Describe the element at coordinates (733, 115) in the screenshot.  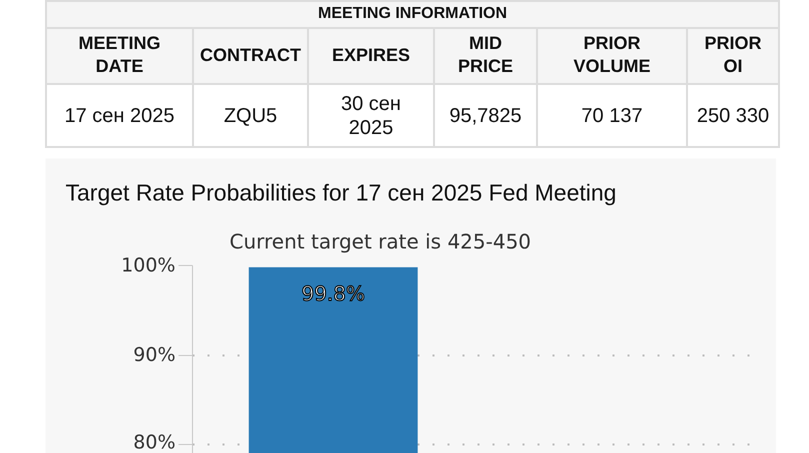
I see `text: 250 330` at that location.